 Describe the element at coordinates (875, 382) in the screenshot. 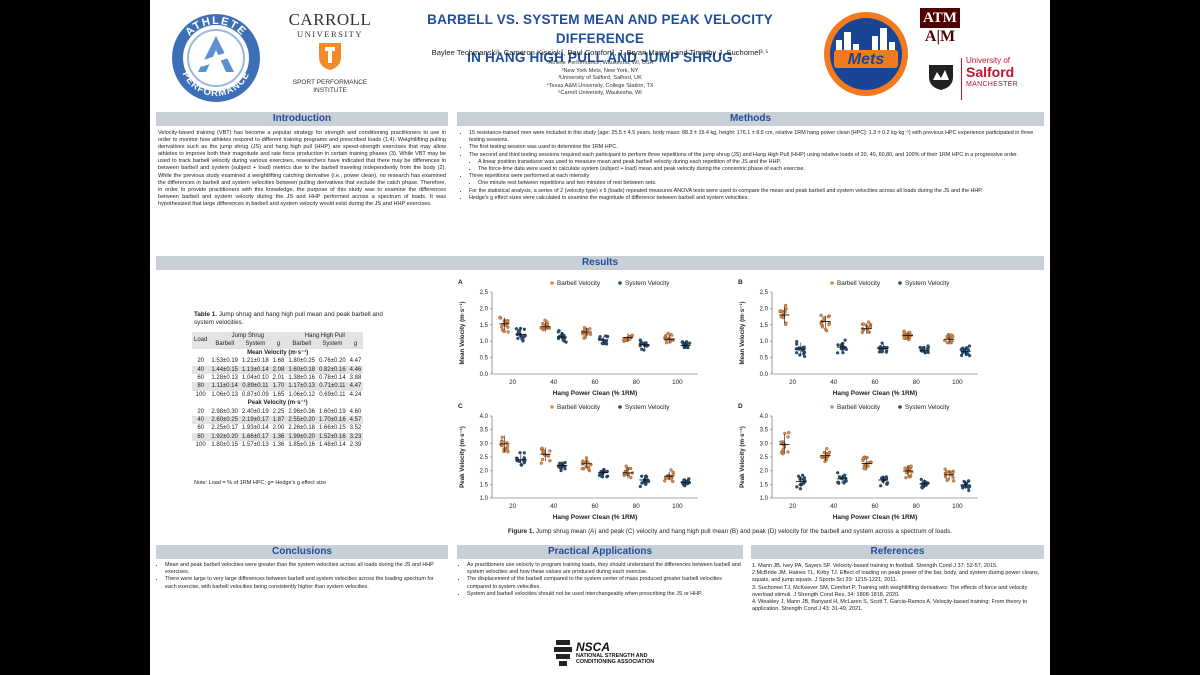

I see `x-tick-label: 60` at that location.